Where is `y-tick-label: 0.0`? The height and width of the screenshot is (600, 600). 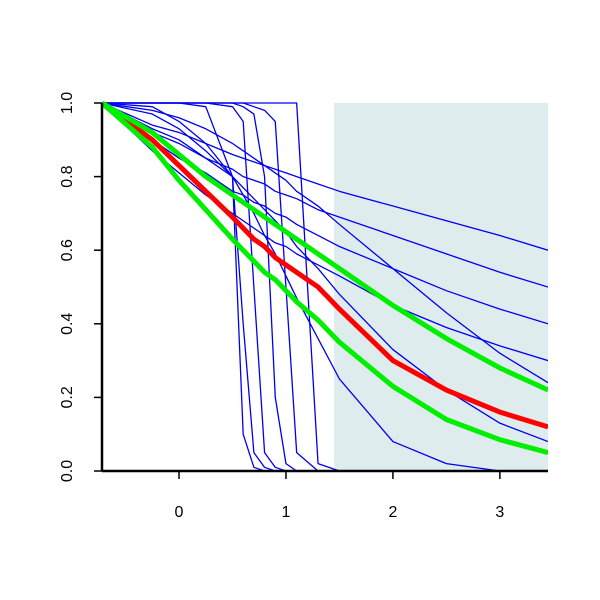
y-tick-label: 0.0 is located at coordinates (67, 471).